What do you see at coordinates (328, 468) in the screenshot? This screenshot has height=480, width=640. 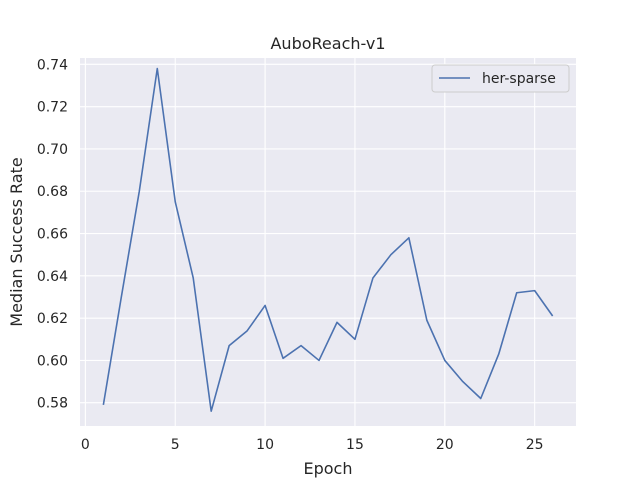 I see `x-axis-label: Epoch` at bounding box center [328, 468].